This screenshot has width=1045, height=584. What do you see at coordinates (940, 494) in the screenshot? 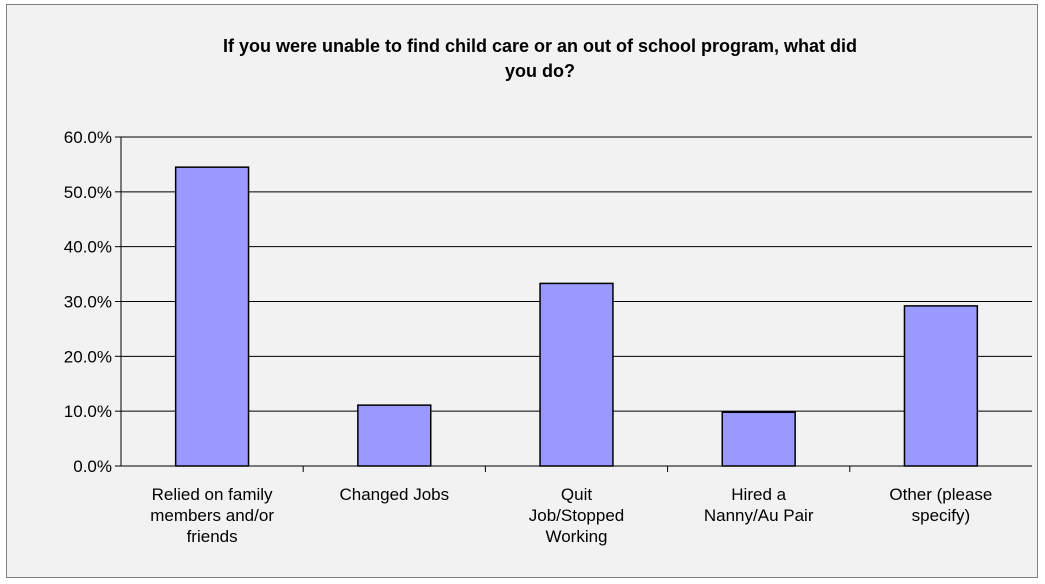
I see `x-category-label: Other (please` at bounding box center [940, 494].